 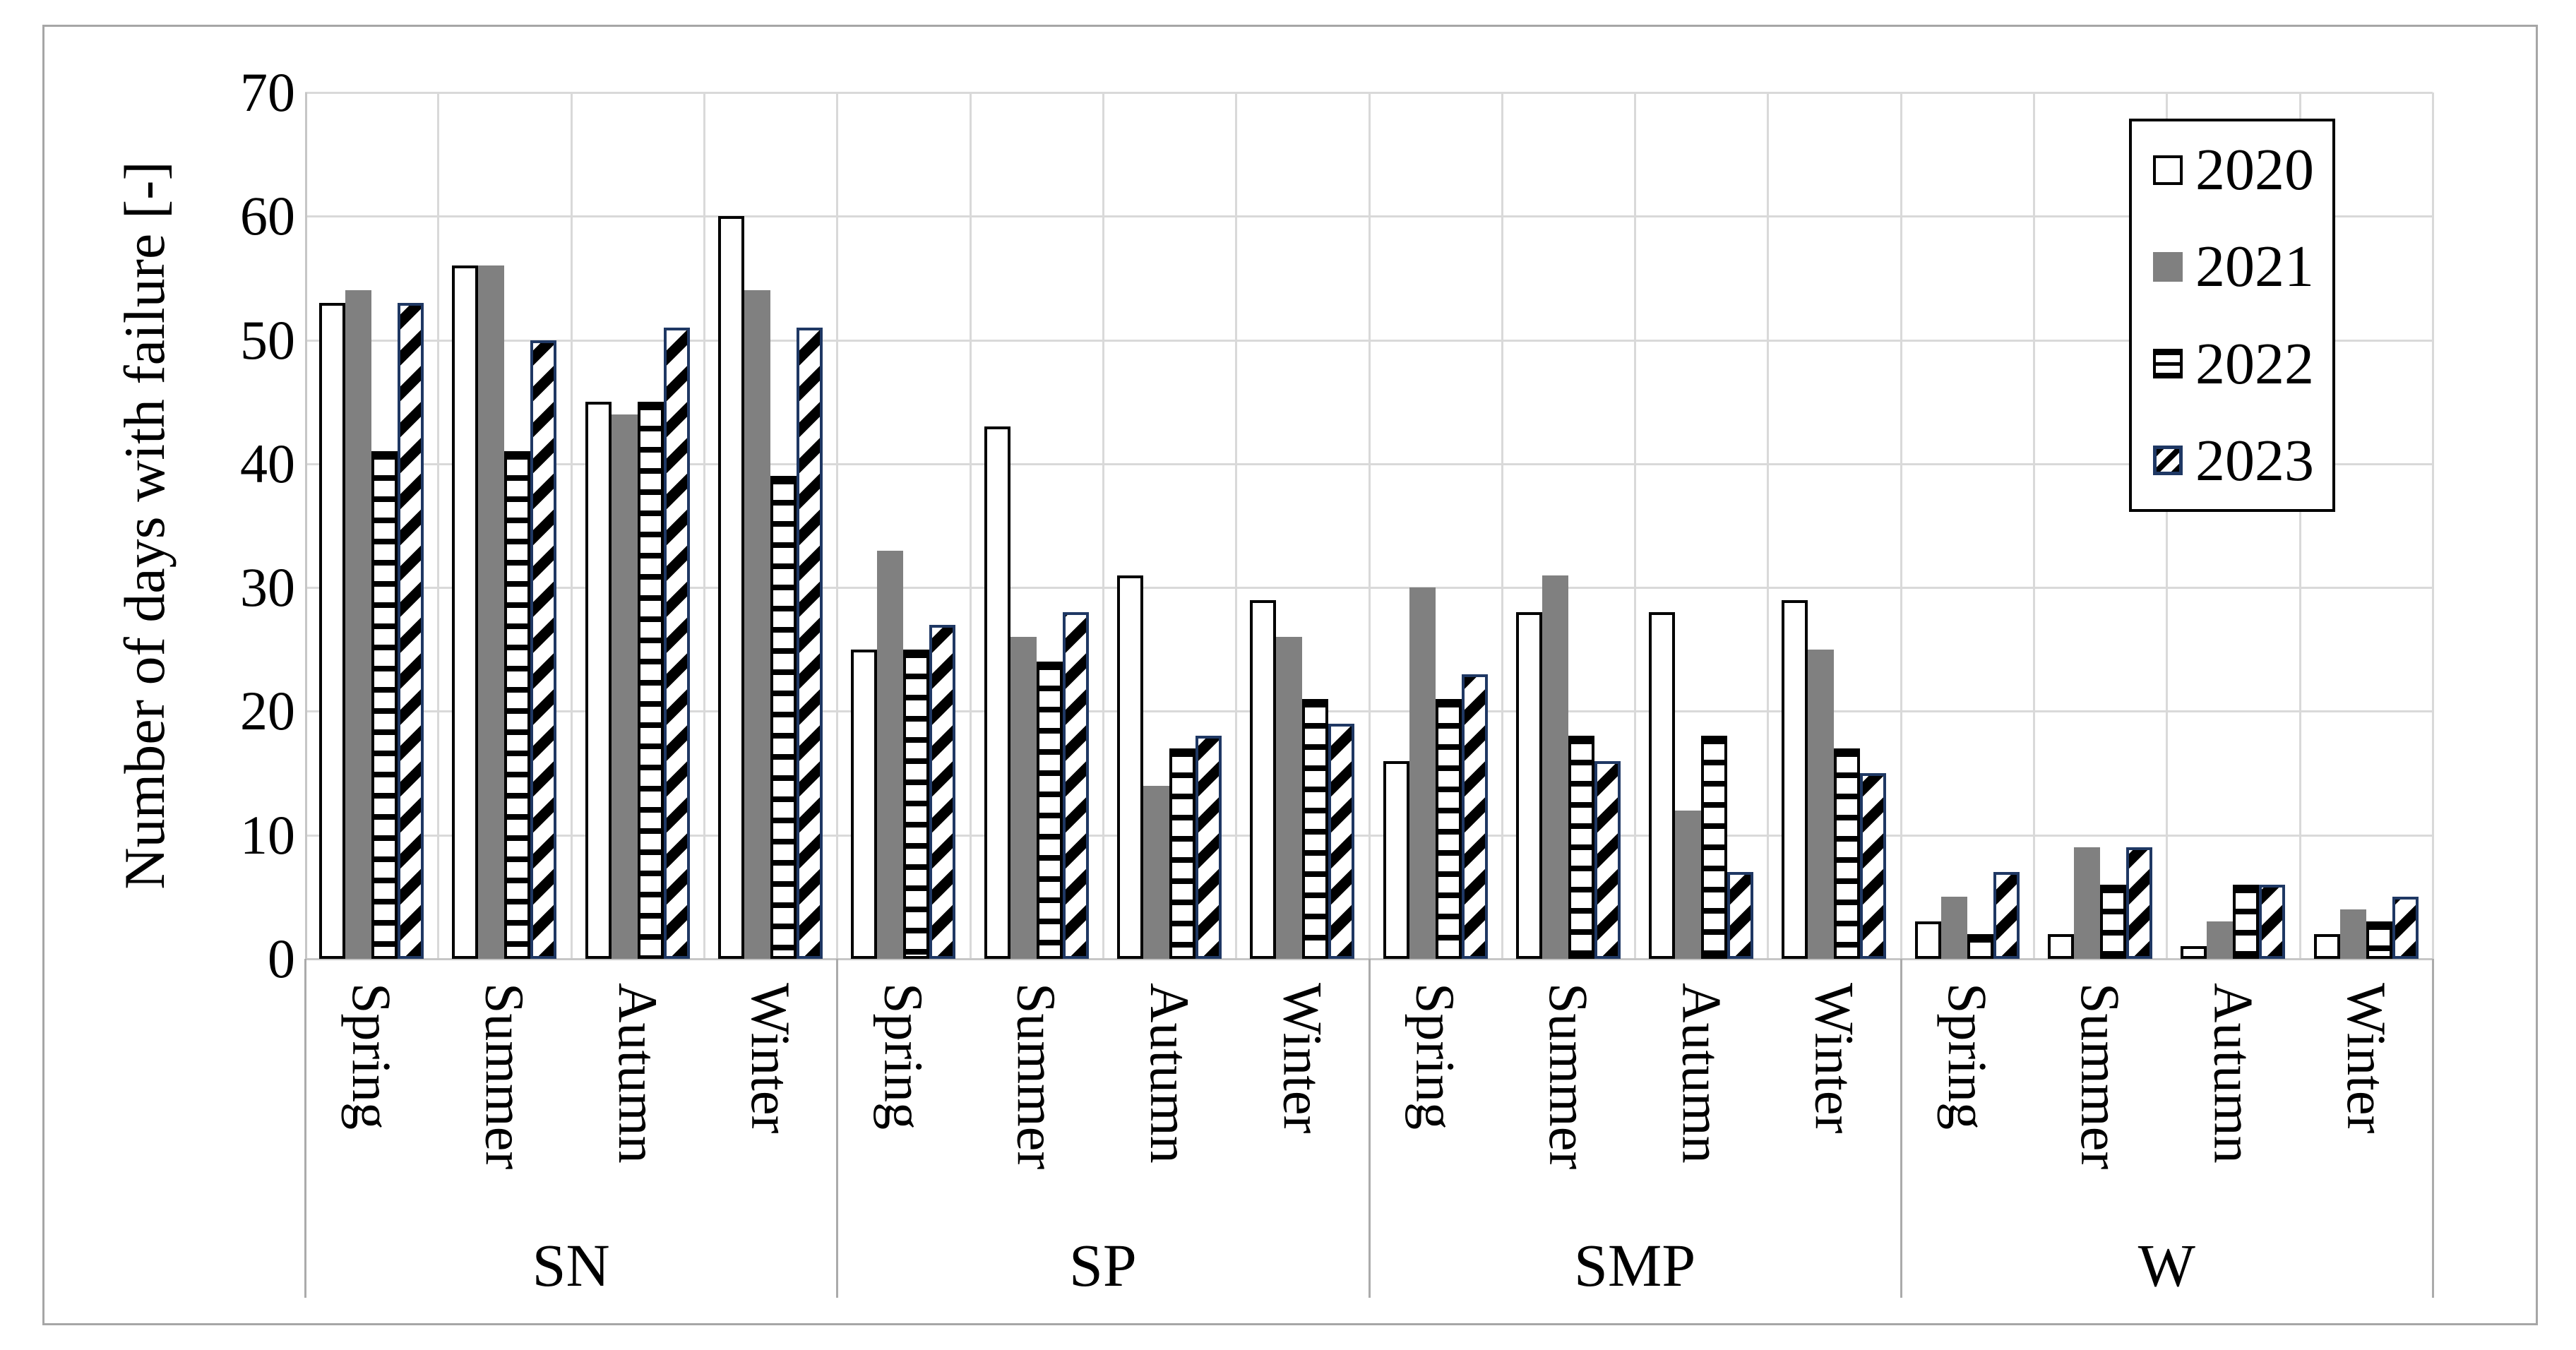 What do you see at coordinates (571, 1265) in the screenshot?
I see `group-label-SN: SN` at bounding box center [571, 1265].